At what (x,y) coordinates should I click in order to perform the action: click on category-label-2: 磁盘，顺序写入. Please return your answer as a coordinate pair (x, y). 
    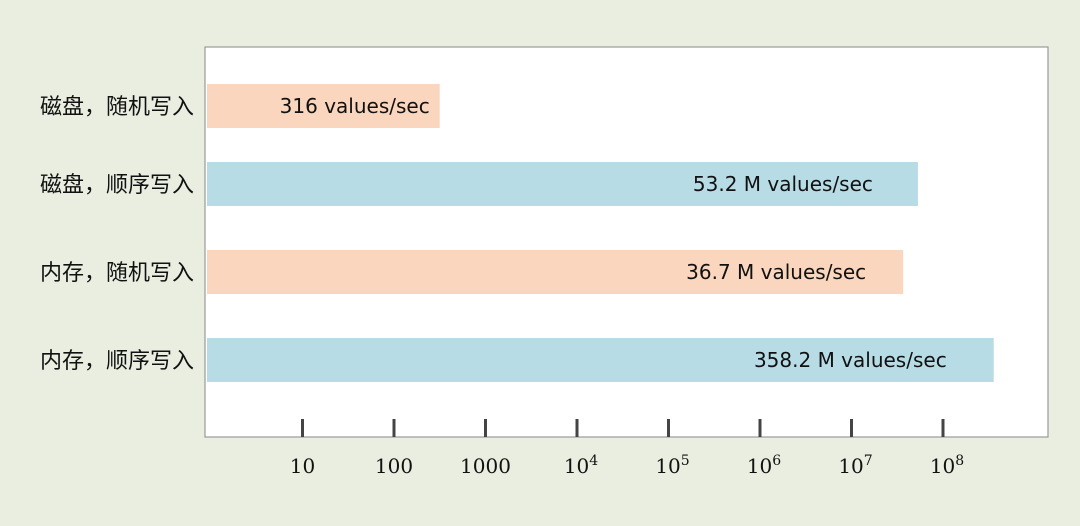
    Looking at the image, I should click on (117, 185).